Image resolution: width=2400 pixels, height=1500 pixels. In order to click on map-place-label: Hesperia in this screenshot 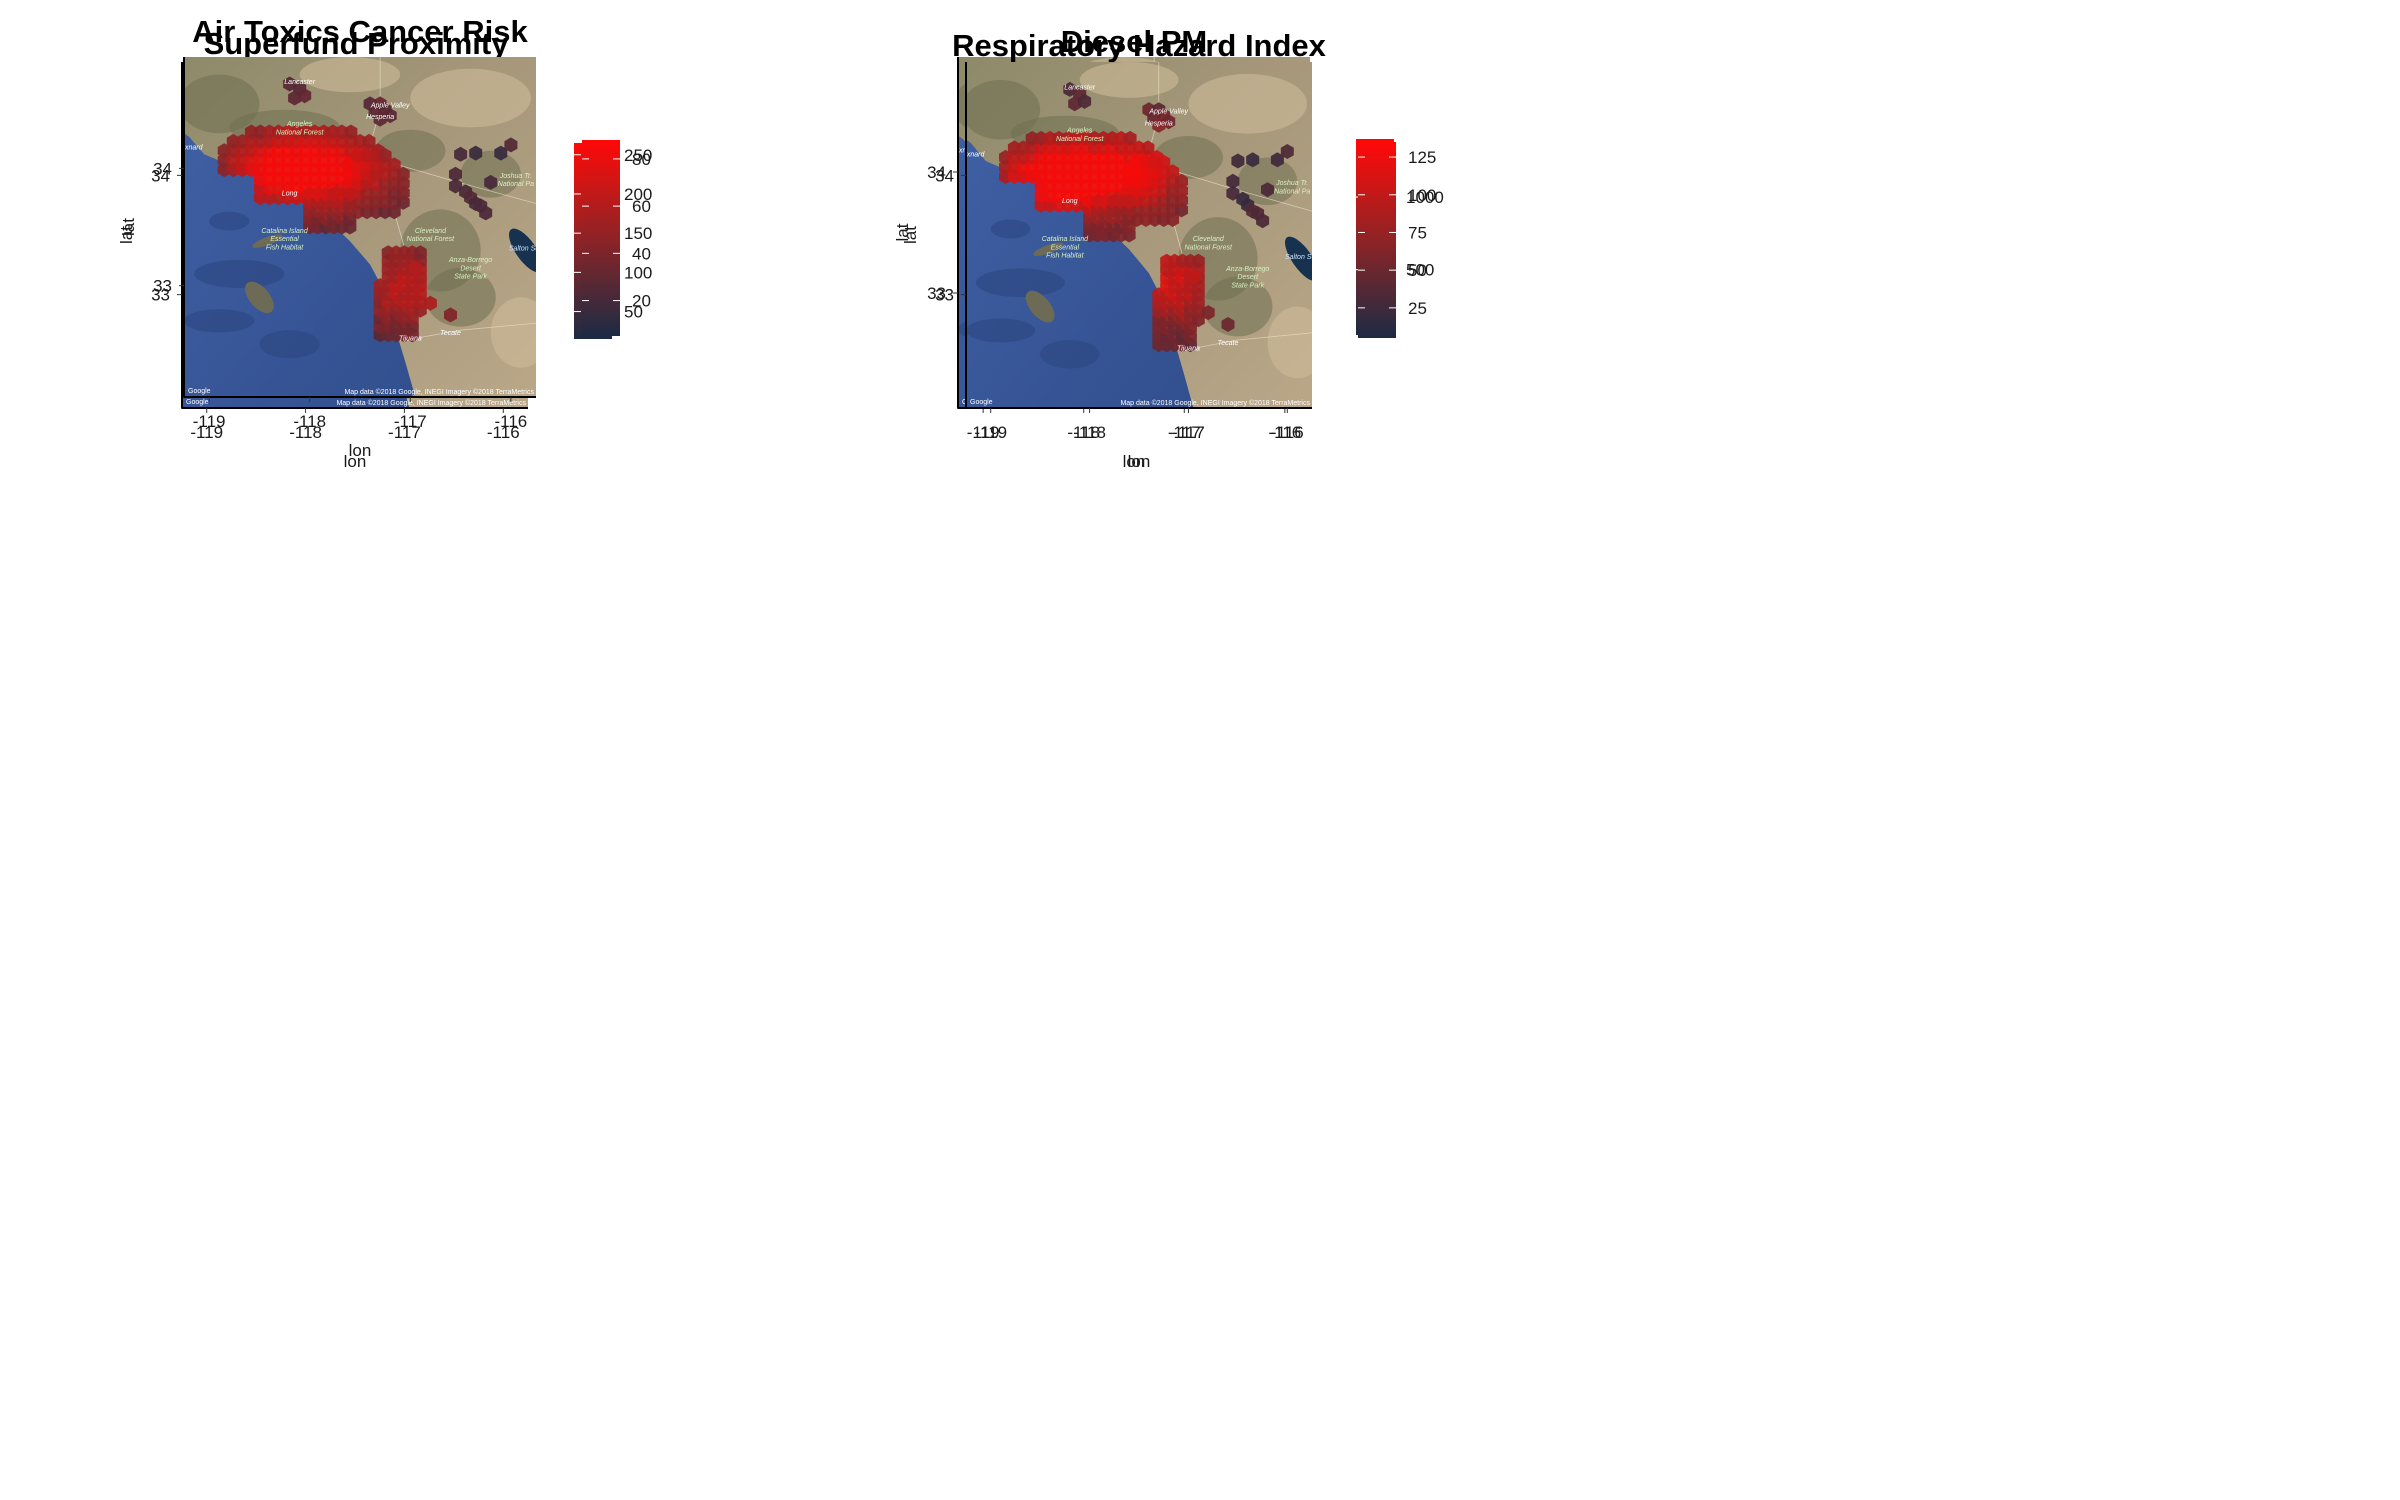, I will do `click(380, 117)`.